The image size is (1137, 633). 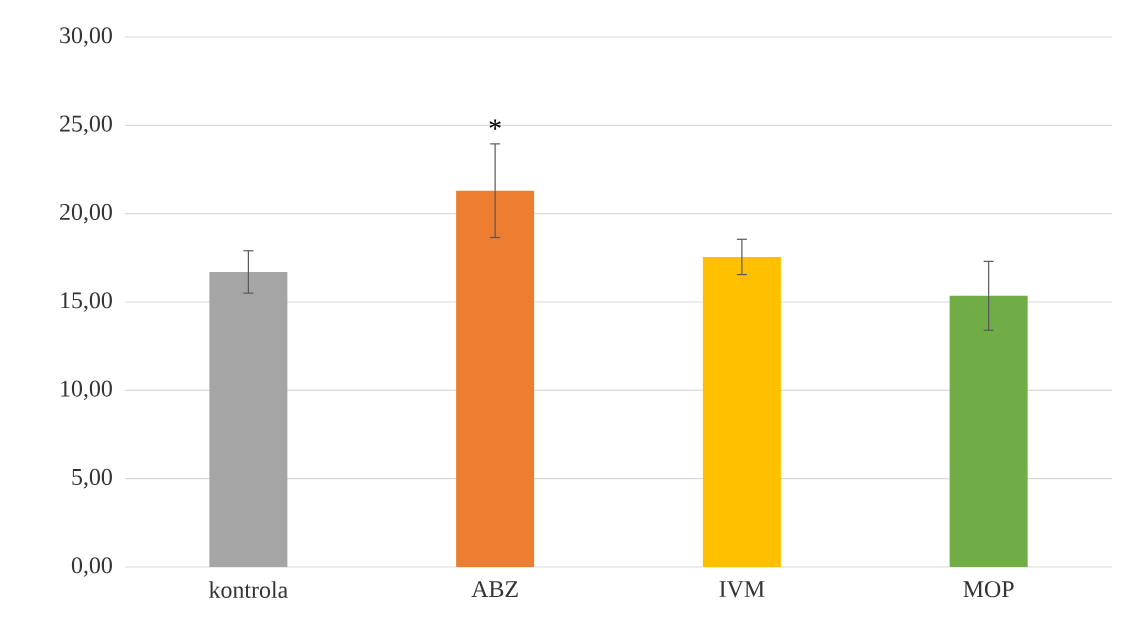 I want to click on x-tick-label: kontrola, so click(x=248, y=589).